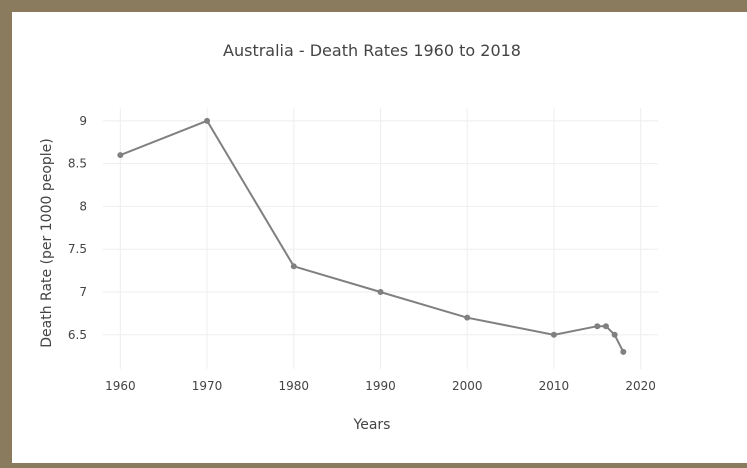  Describe the element at coordinates (207, 386) in the screenshot. I see `x-tick-label: 1970` at that location.